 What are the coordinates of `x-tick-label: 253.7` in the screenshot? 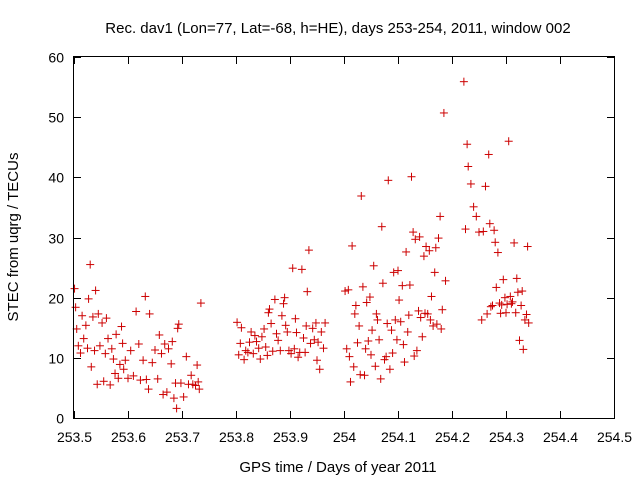 It's located at (182, 437).